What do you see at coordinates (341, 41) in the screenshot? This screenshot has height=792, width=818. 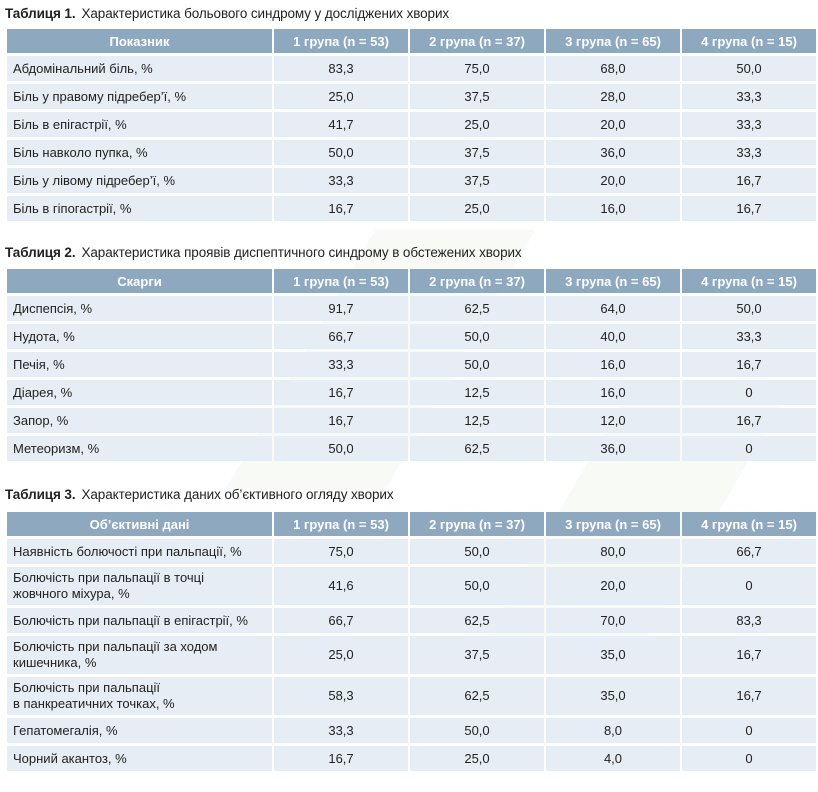 I see `column-header-group: 1 група (n = 53)` at bounding box center [341, 41].